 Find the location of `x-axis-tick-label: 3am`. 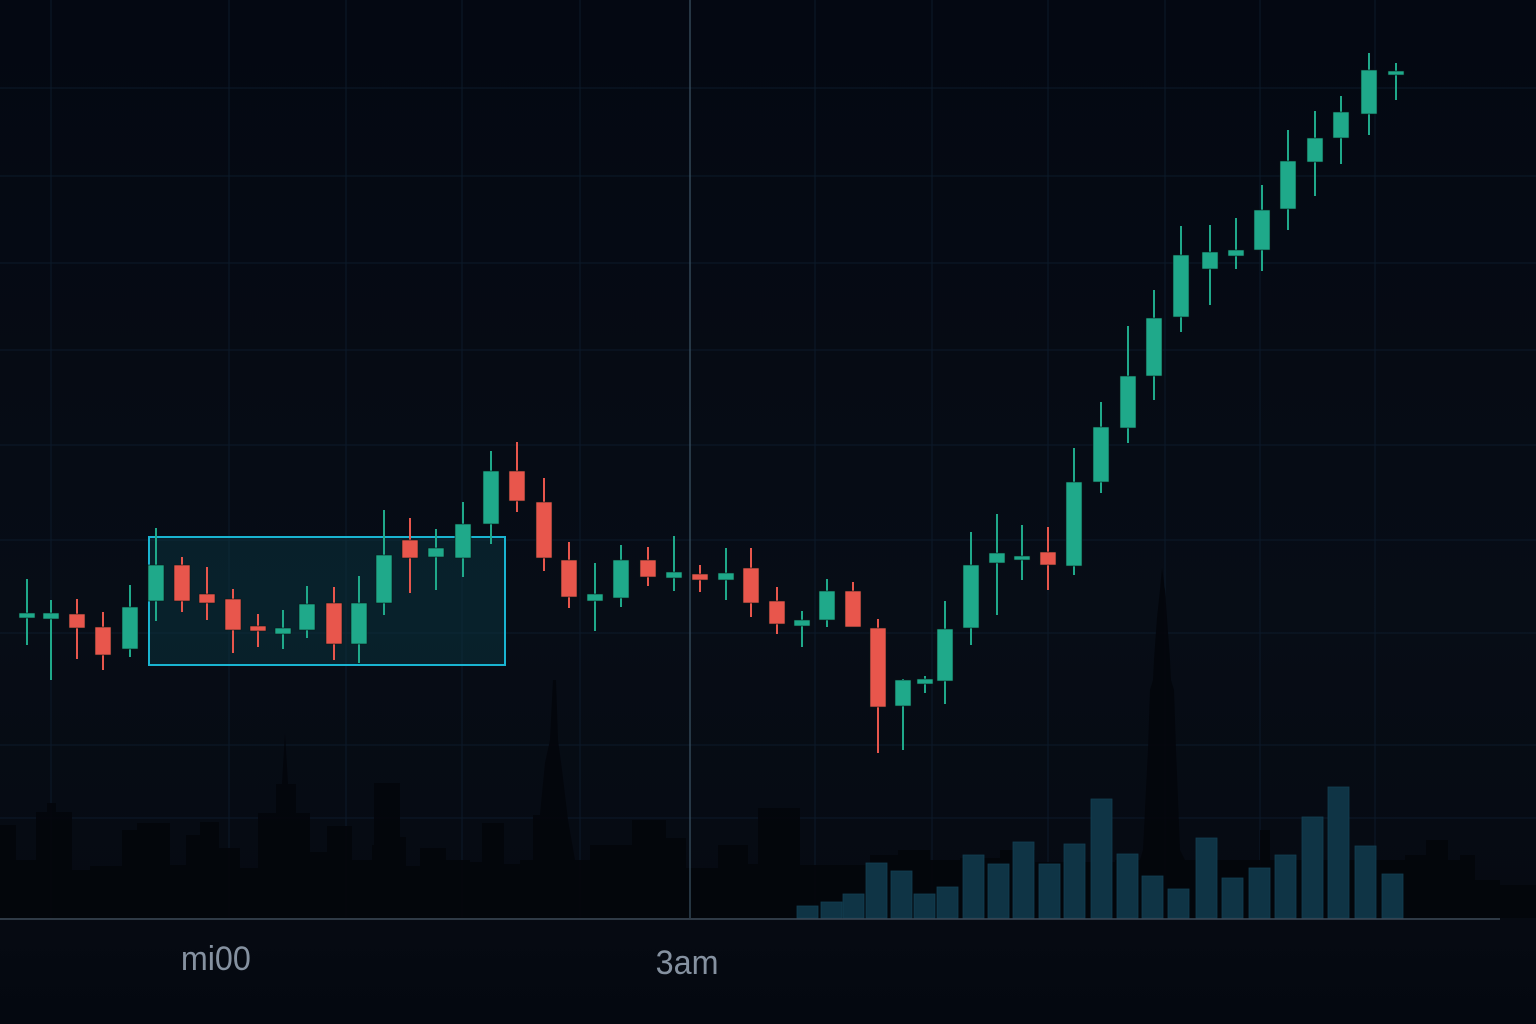

x-axis-tick-label: 3am is located at coordinates (687, 963).